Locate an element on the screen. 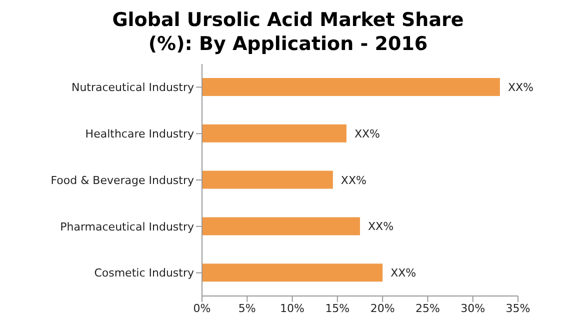 This screenshot has width=576, height=336. x-tick-label: 25% is located at coordinates (427, 308).